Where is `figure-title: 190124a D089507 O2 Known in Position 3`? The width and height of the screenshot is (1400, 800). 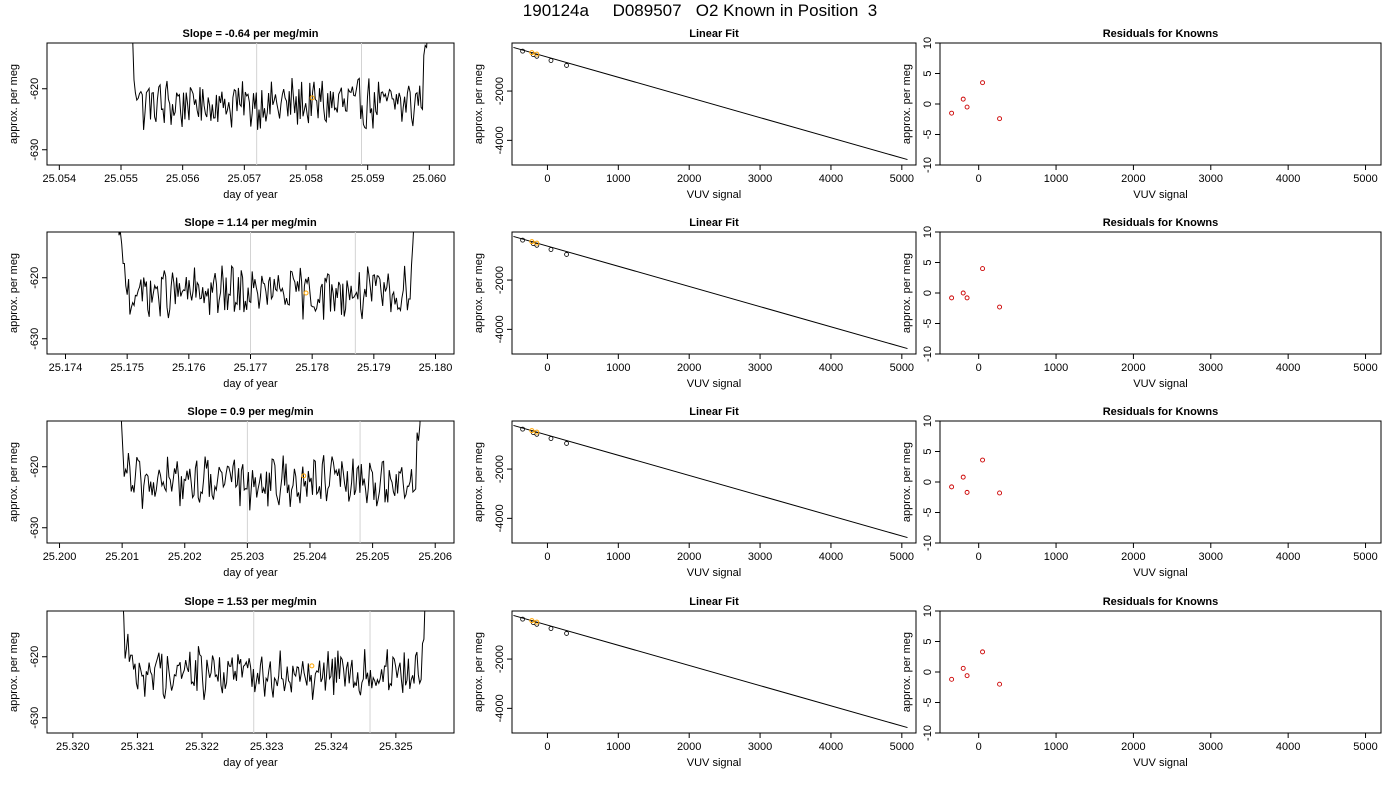
figure-title: 190124a D089507 O2 Known in Position 3 is located at coordinates (700, 10).